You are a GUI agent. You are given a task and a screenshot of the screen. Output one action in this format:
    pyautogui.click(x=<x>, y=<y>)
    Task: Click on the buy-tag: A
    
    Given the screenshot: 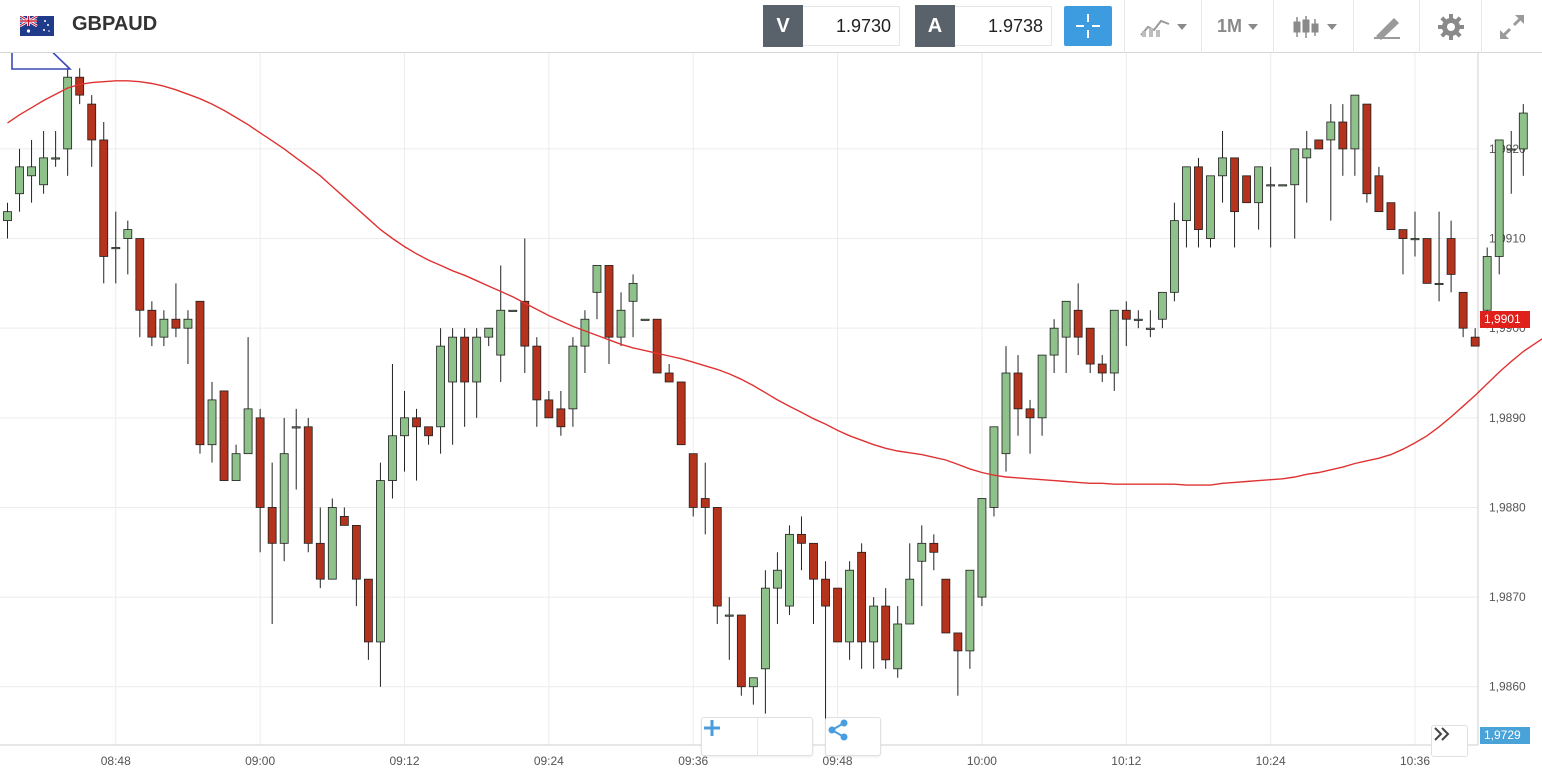 What is the action you would take?
    pyautogui.click(x=935, y=26)
    